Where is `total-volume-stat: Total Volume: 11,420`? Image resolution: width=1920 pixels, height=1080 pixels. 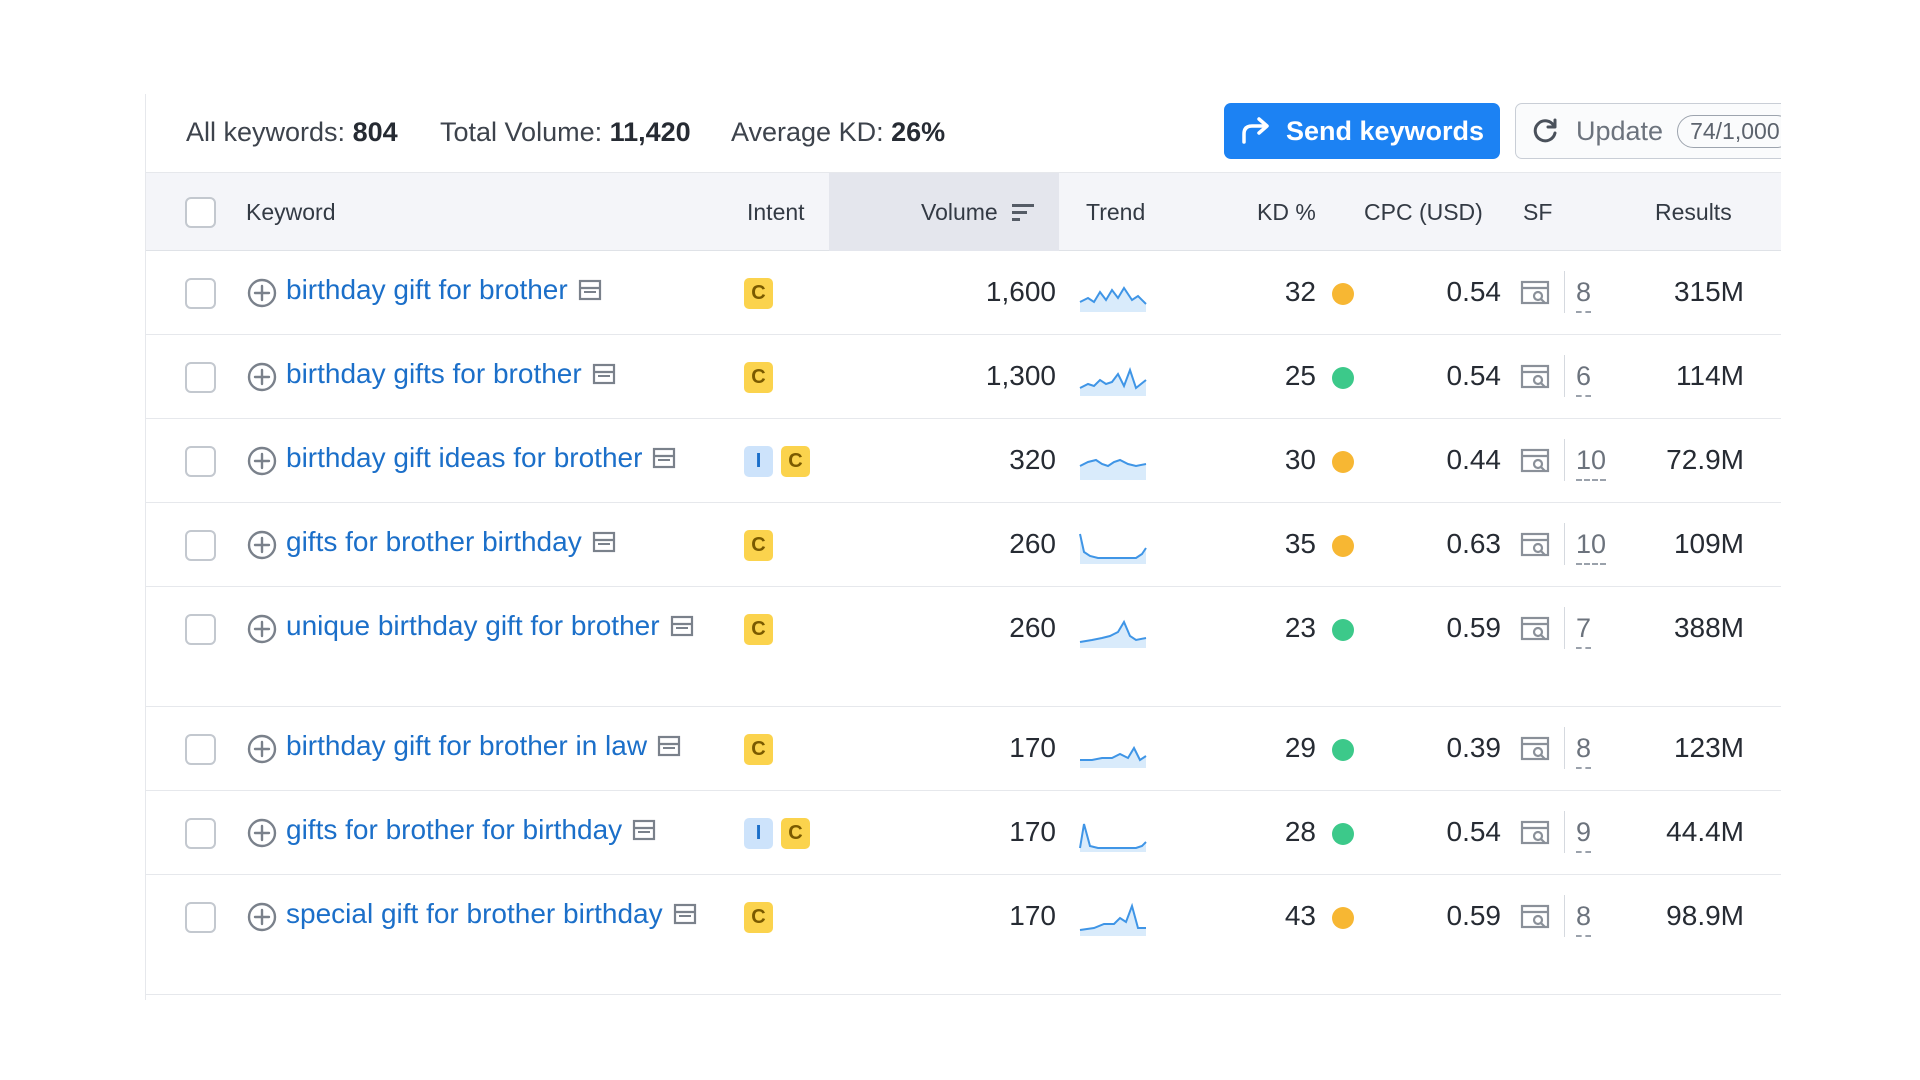
total-volume-stat: Total Volume: 11,420 is located at coordinates (565, 132).